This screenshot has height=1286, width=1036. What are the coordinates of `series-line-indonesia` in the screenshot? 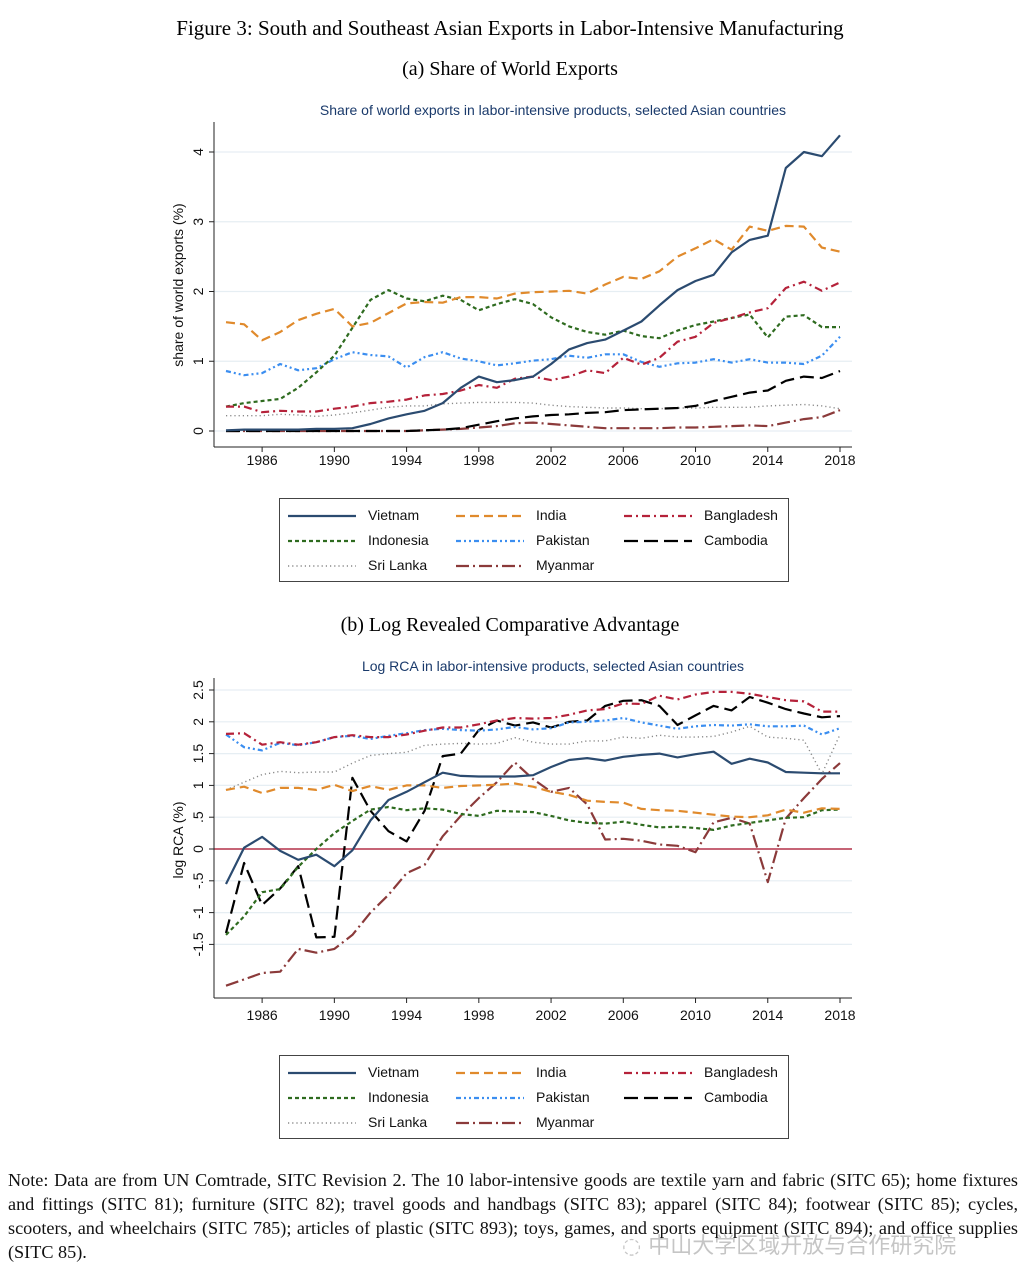 It's located at (532, 348).